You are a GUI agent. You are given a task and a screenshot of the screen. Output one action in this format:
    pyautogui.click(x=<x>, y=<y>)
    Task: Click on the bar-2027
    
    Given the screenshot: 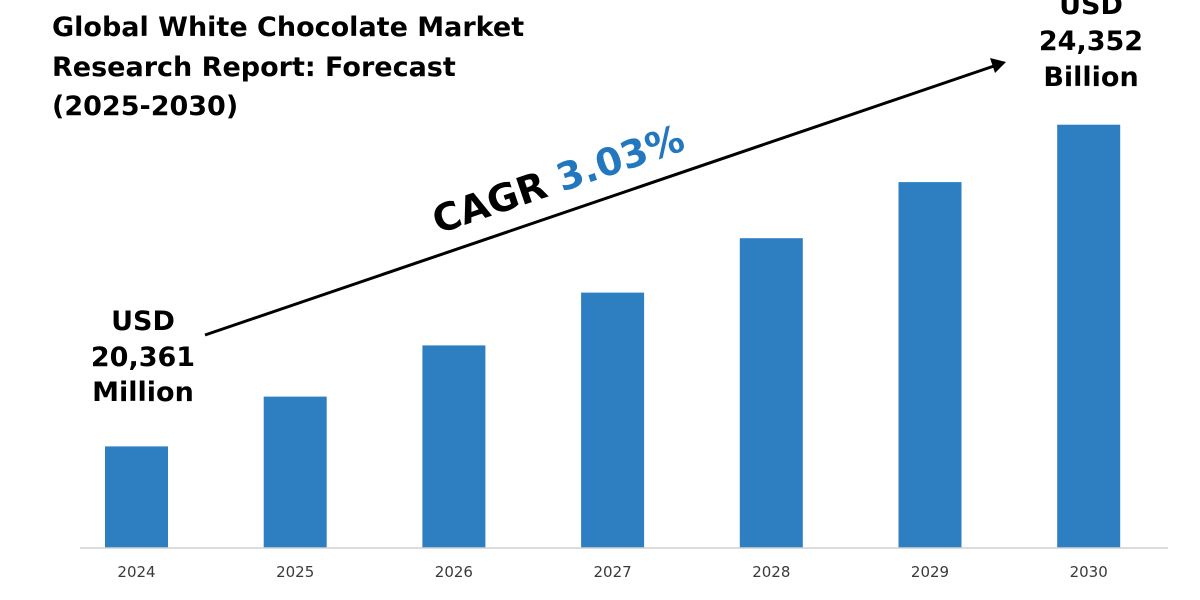 What is the action you would take?
    pyautogui.click(x=613, y=420)
    